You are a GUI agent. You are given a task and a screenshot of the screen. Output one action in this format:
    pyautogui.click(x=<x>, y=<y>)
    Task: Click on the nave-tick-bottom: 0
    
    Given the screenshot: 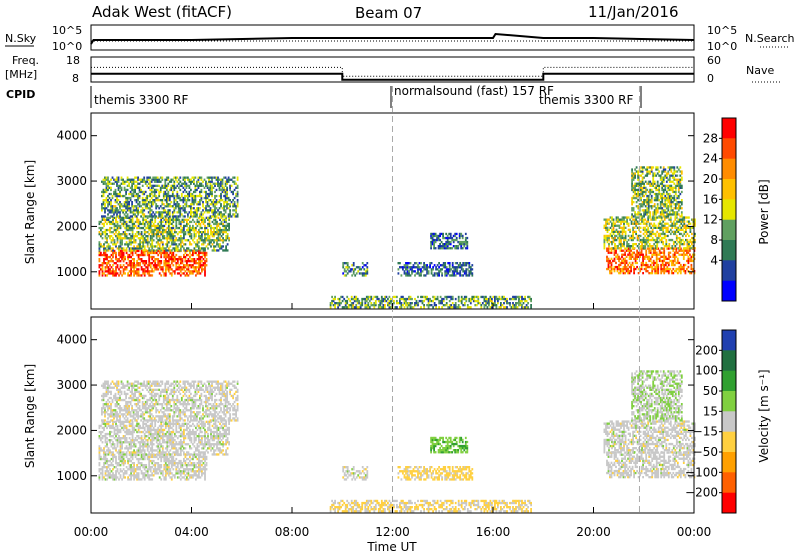 What is the action you would take?
    pyautogui.click(x=710, y=78)
    